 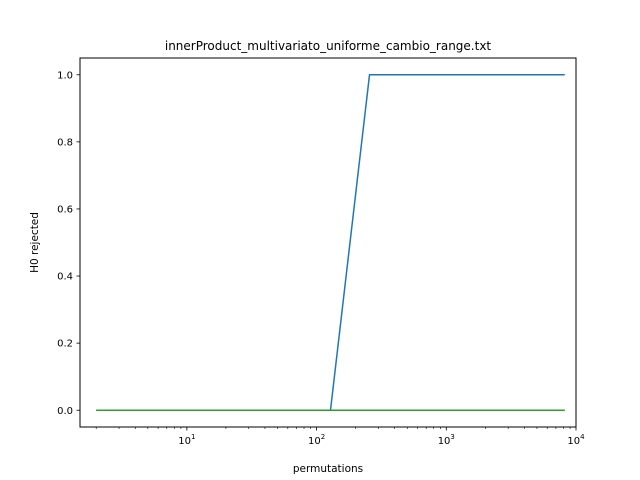 I want to click on x-axis-ticks: 10¹ 10² 10³ 10⁴, so click(x=340, y=437).